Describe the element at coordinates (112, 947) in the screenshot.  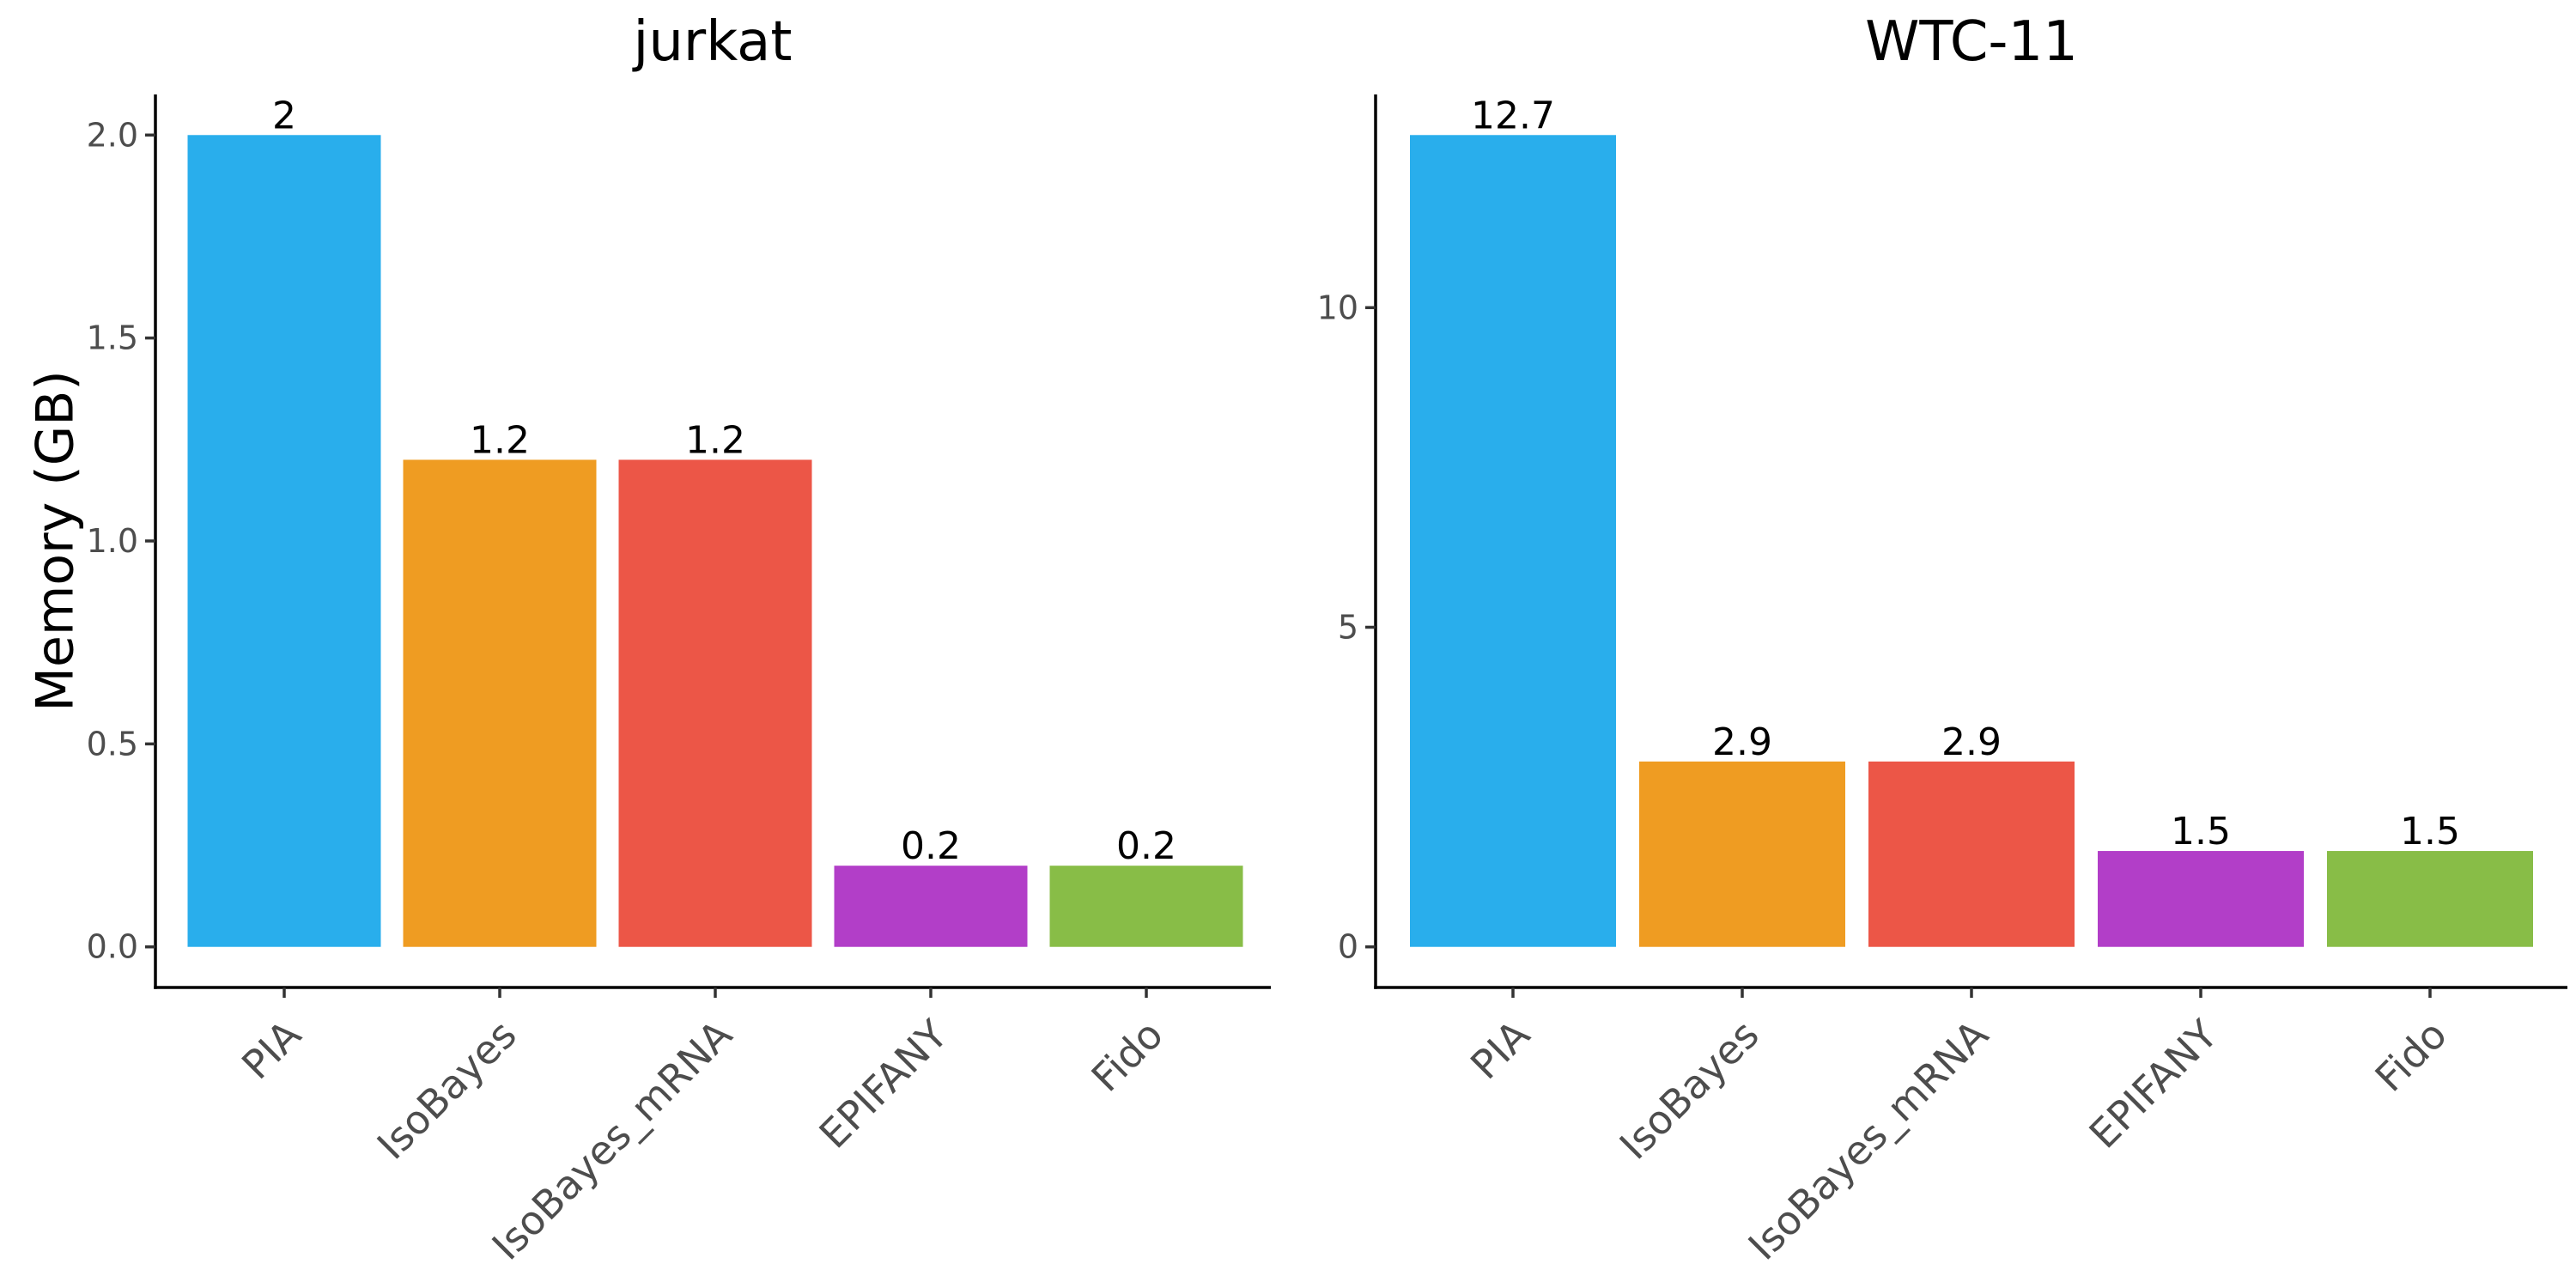
I see `y-tick-label: 0.0` at that location.